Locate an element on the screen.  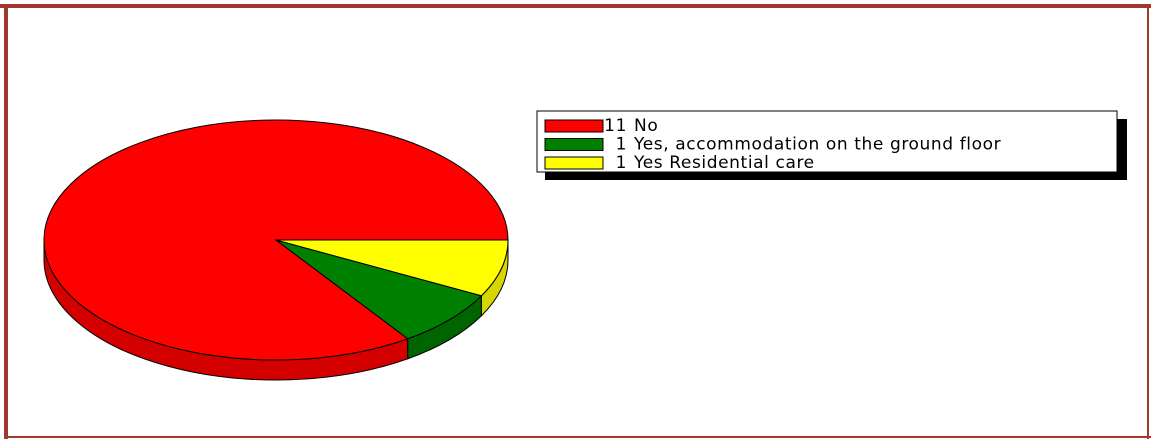
legend-value: 11 is located at coordinates (615, 126).